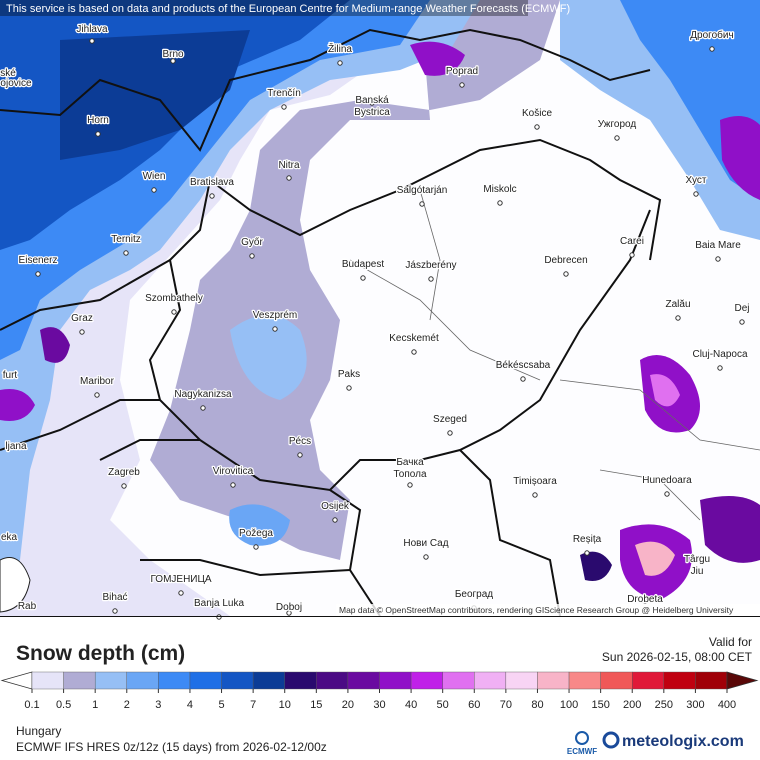 The width and height of the screenshot is (760, 760). I want to click on city-label: Pécs, so click(300, 441).